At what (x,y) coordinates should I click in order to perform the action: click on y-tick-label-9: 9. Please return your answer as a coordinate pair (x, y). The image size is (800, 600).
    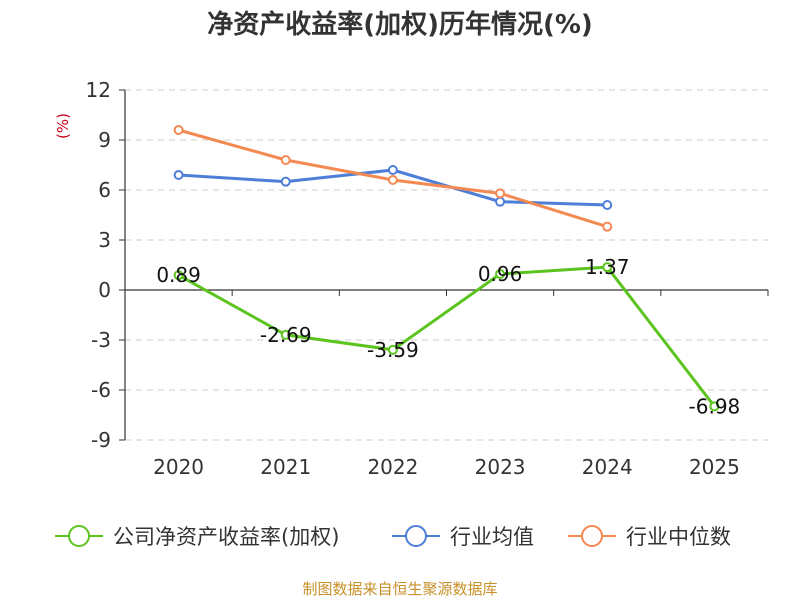
    Looking at the image, I should click on (104, 140).